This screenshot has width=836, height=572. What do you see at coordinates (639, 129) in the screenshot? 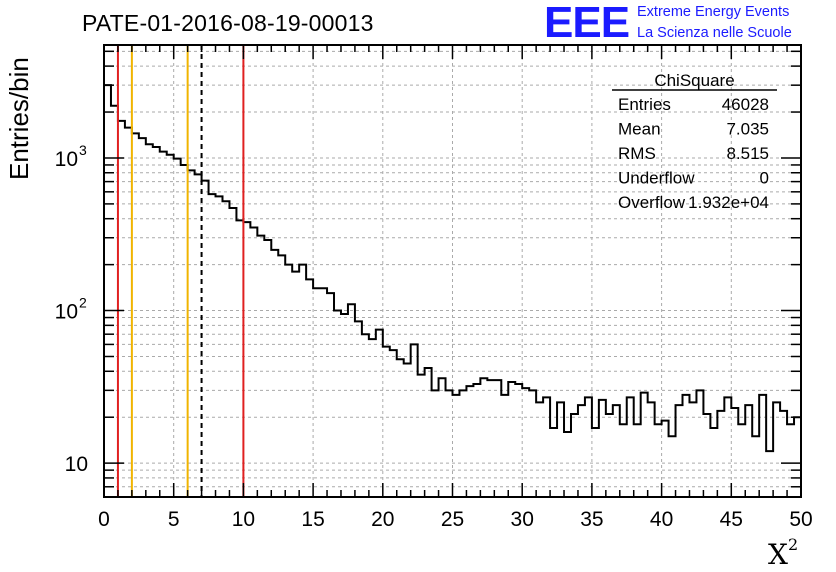
I see `stats-label: Mean` at bounding box center [639, 129].